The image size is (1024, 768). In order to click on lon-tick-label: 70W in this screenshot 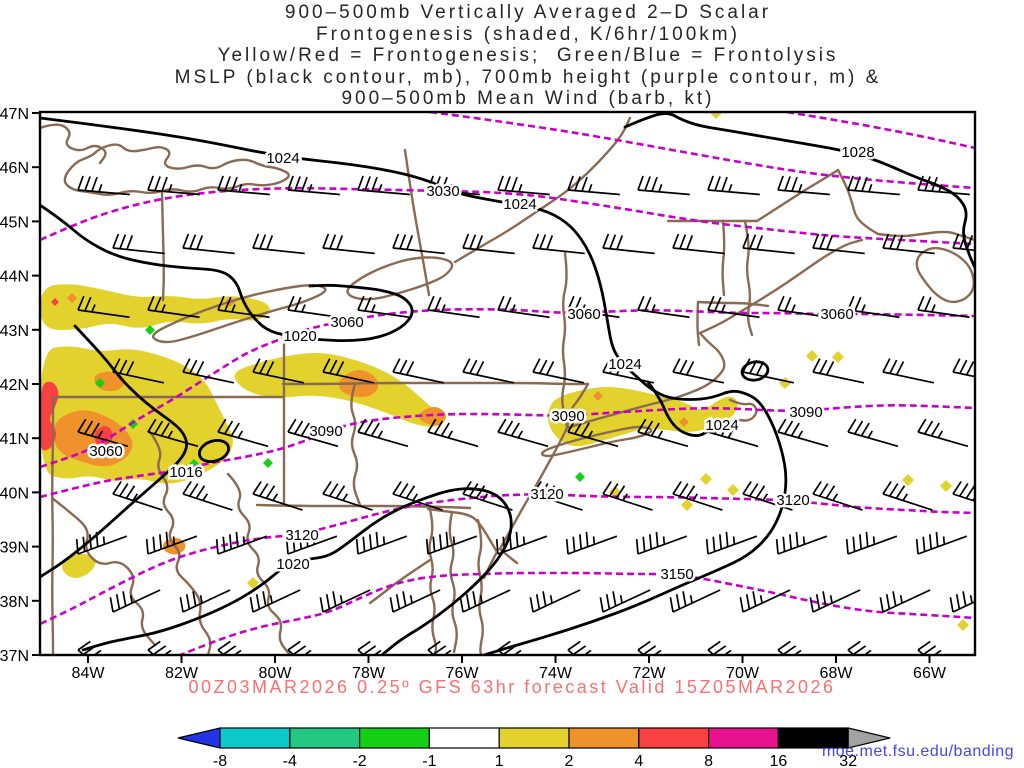, I will do `click(743, 673)`.